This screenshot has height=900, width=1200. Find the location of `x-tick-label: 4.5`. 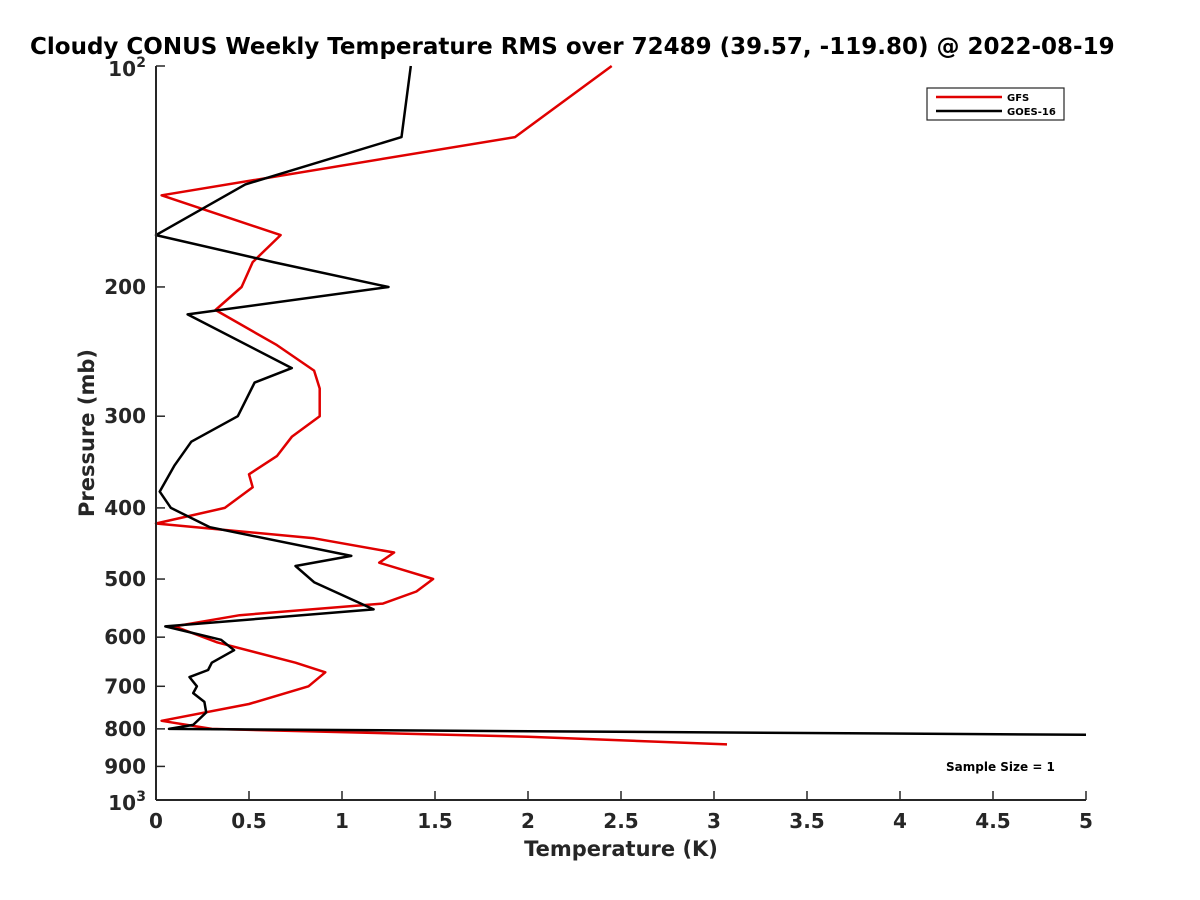

x-tick-label: 4.5 is located at coordinates (992, 821).